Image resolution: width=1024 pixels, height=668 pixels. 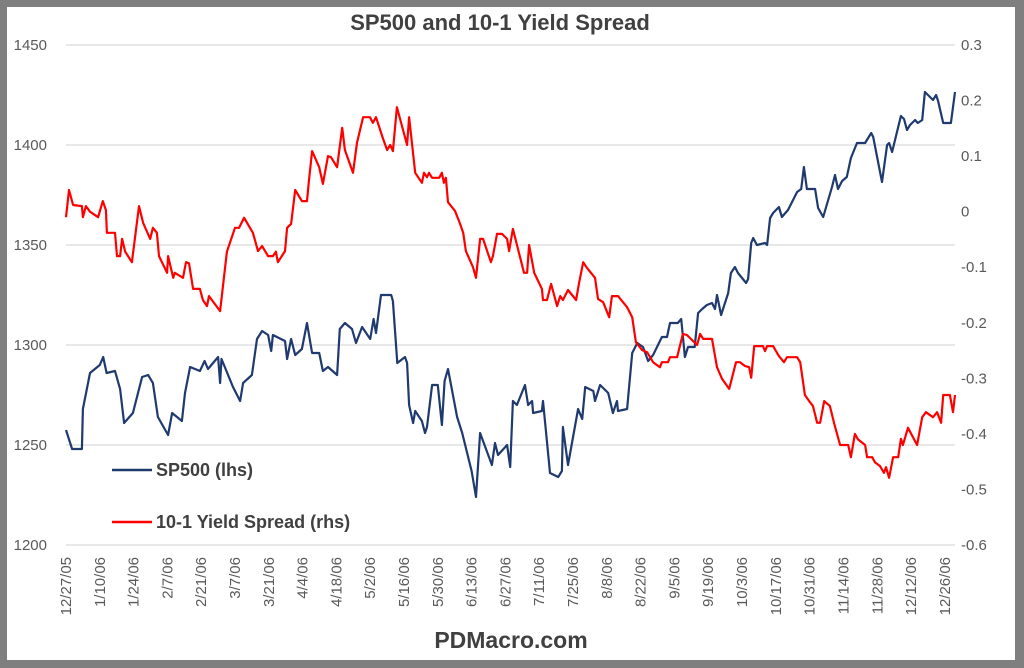 I want to click on x-tick-label: 4/18/06, so click(x=336, y=582).